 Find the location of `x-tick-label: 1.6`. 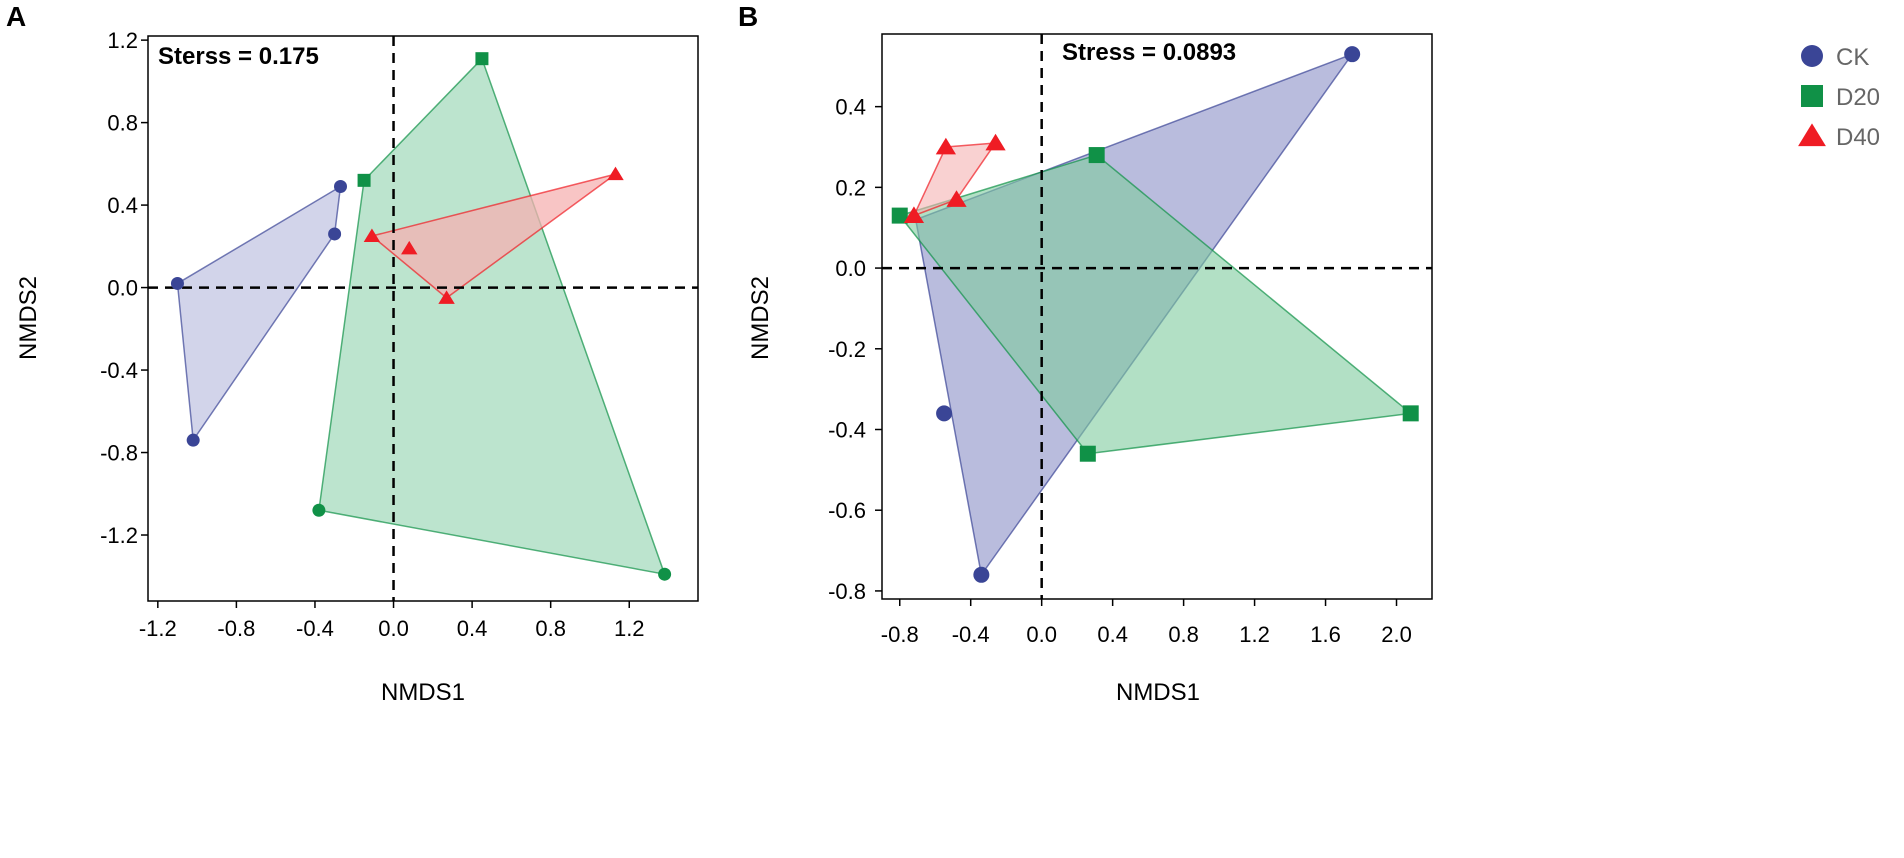

x-tick-label: 1.6 is located at coordinates (1325, 634).